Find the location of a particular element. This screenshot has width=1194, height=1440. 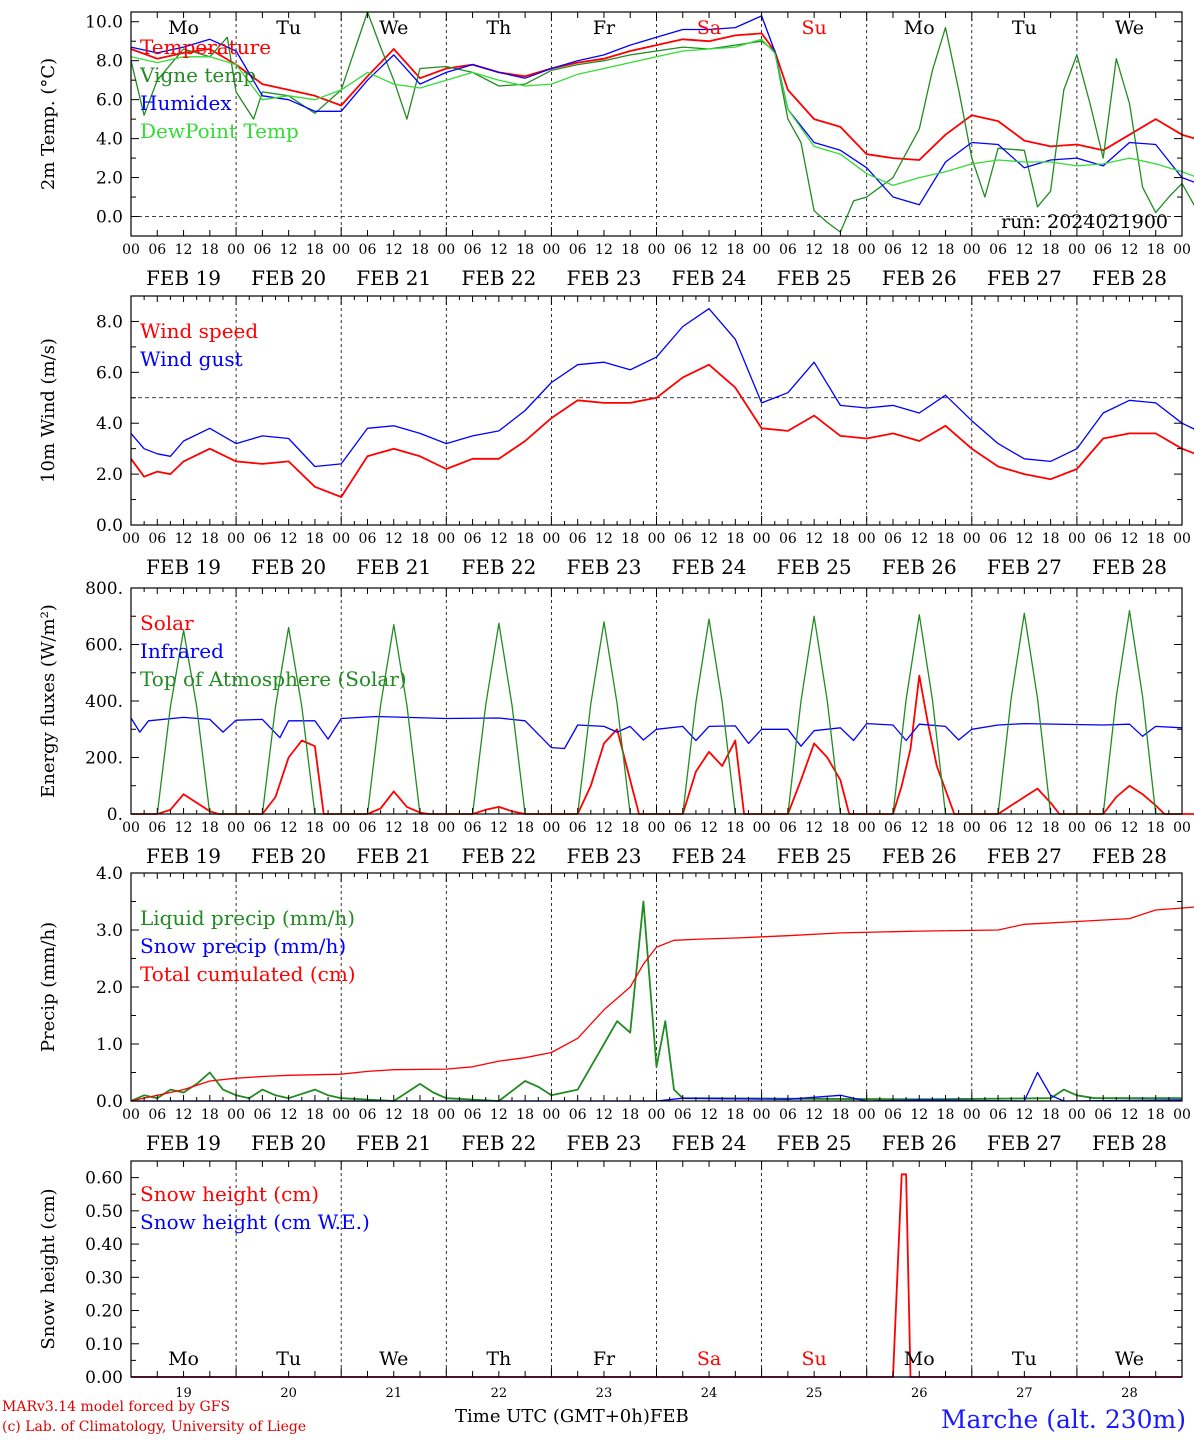

legend-entry: Infrared is located at coordinates (182, 651).